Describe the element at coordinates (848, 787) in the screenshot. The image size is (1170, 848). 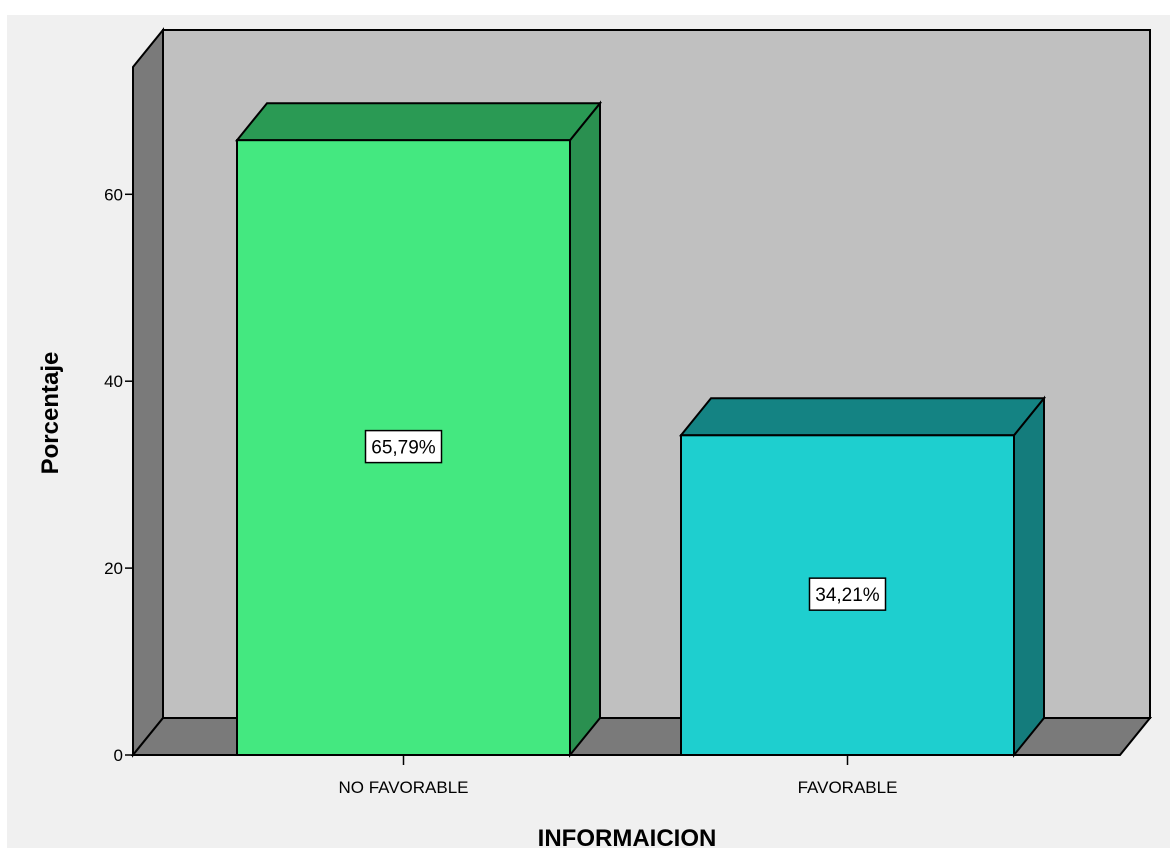
I see `x-tick-label: FAVORABLE` at that location.